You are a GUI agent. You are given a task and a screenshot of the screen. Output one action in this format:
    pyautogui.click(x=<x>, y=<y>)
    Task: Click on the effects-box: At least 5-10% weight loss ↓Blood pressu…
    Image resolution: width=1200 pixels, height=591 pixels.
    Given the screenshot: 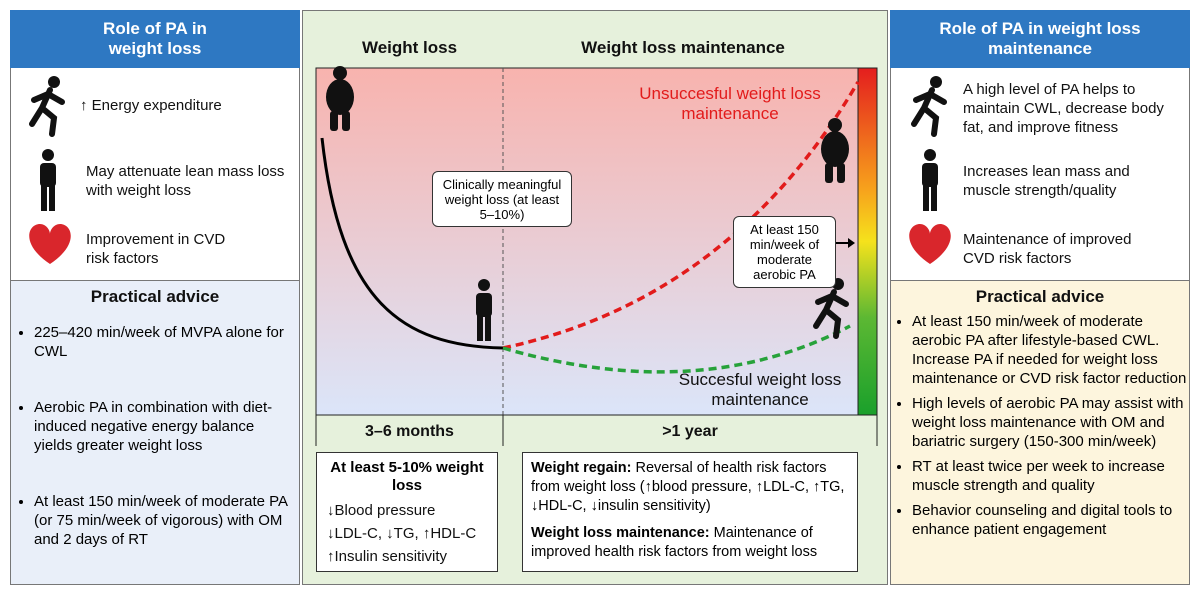 What is the action you would take?
    pyautogui.click(x=407, y=512)
    